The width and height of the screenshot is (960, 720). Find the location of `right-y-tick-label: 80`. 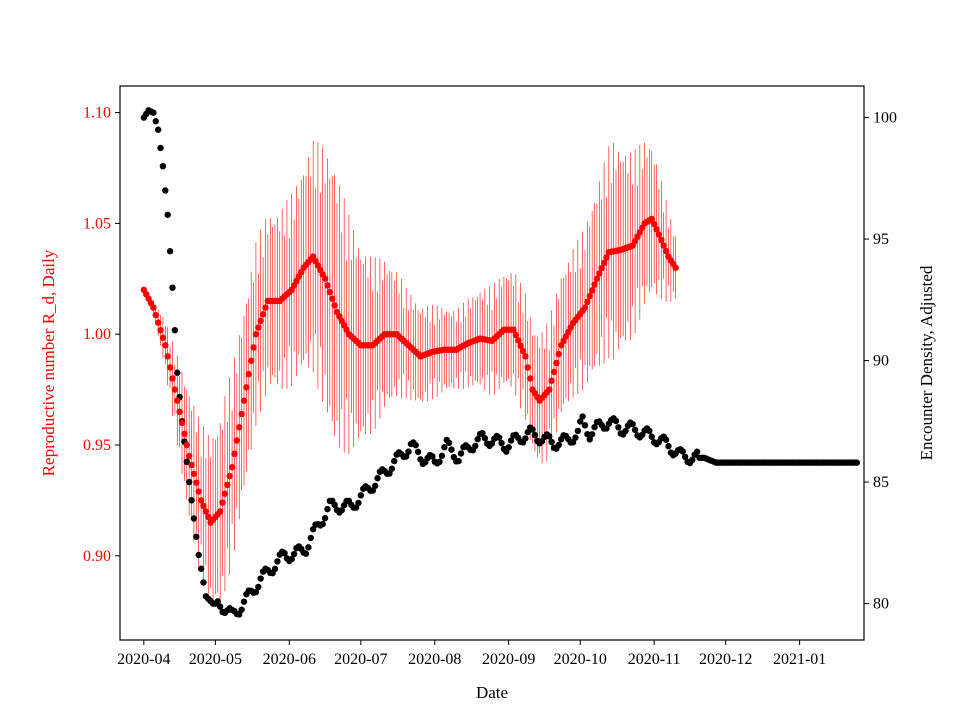

right-y-tick-label: 80 is located at coordinates (881, 604).